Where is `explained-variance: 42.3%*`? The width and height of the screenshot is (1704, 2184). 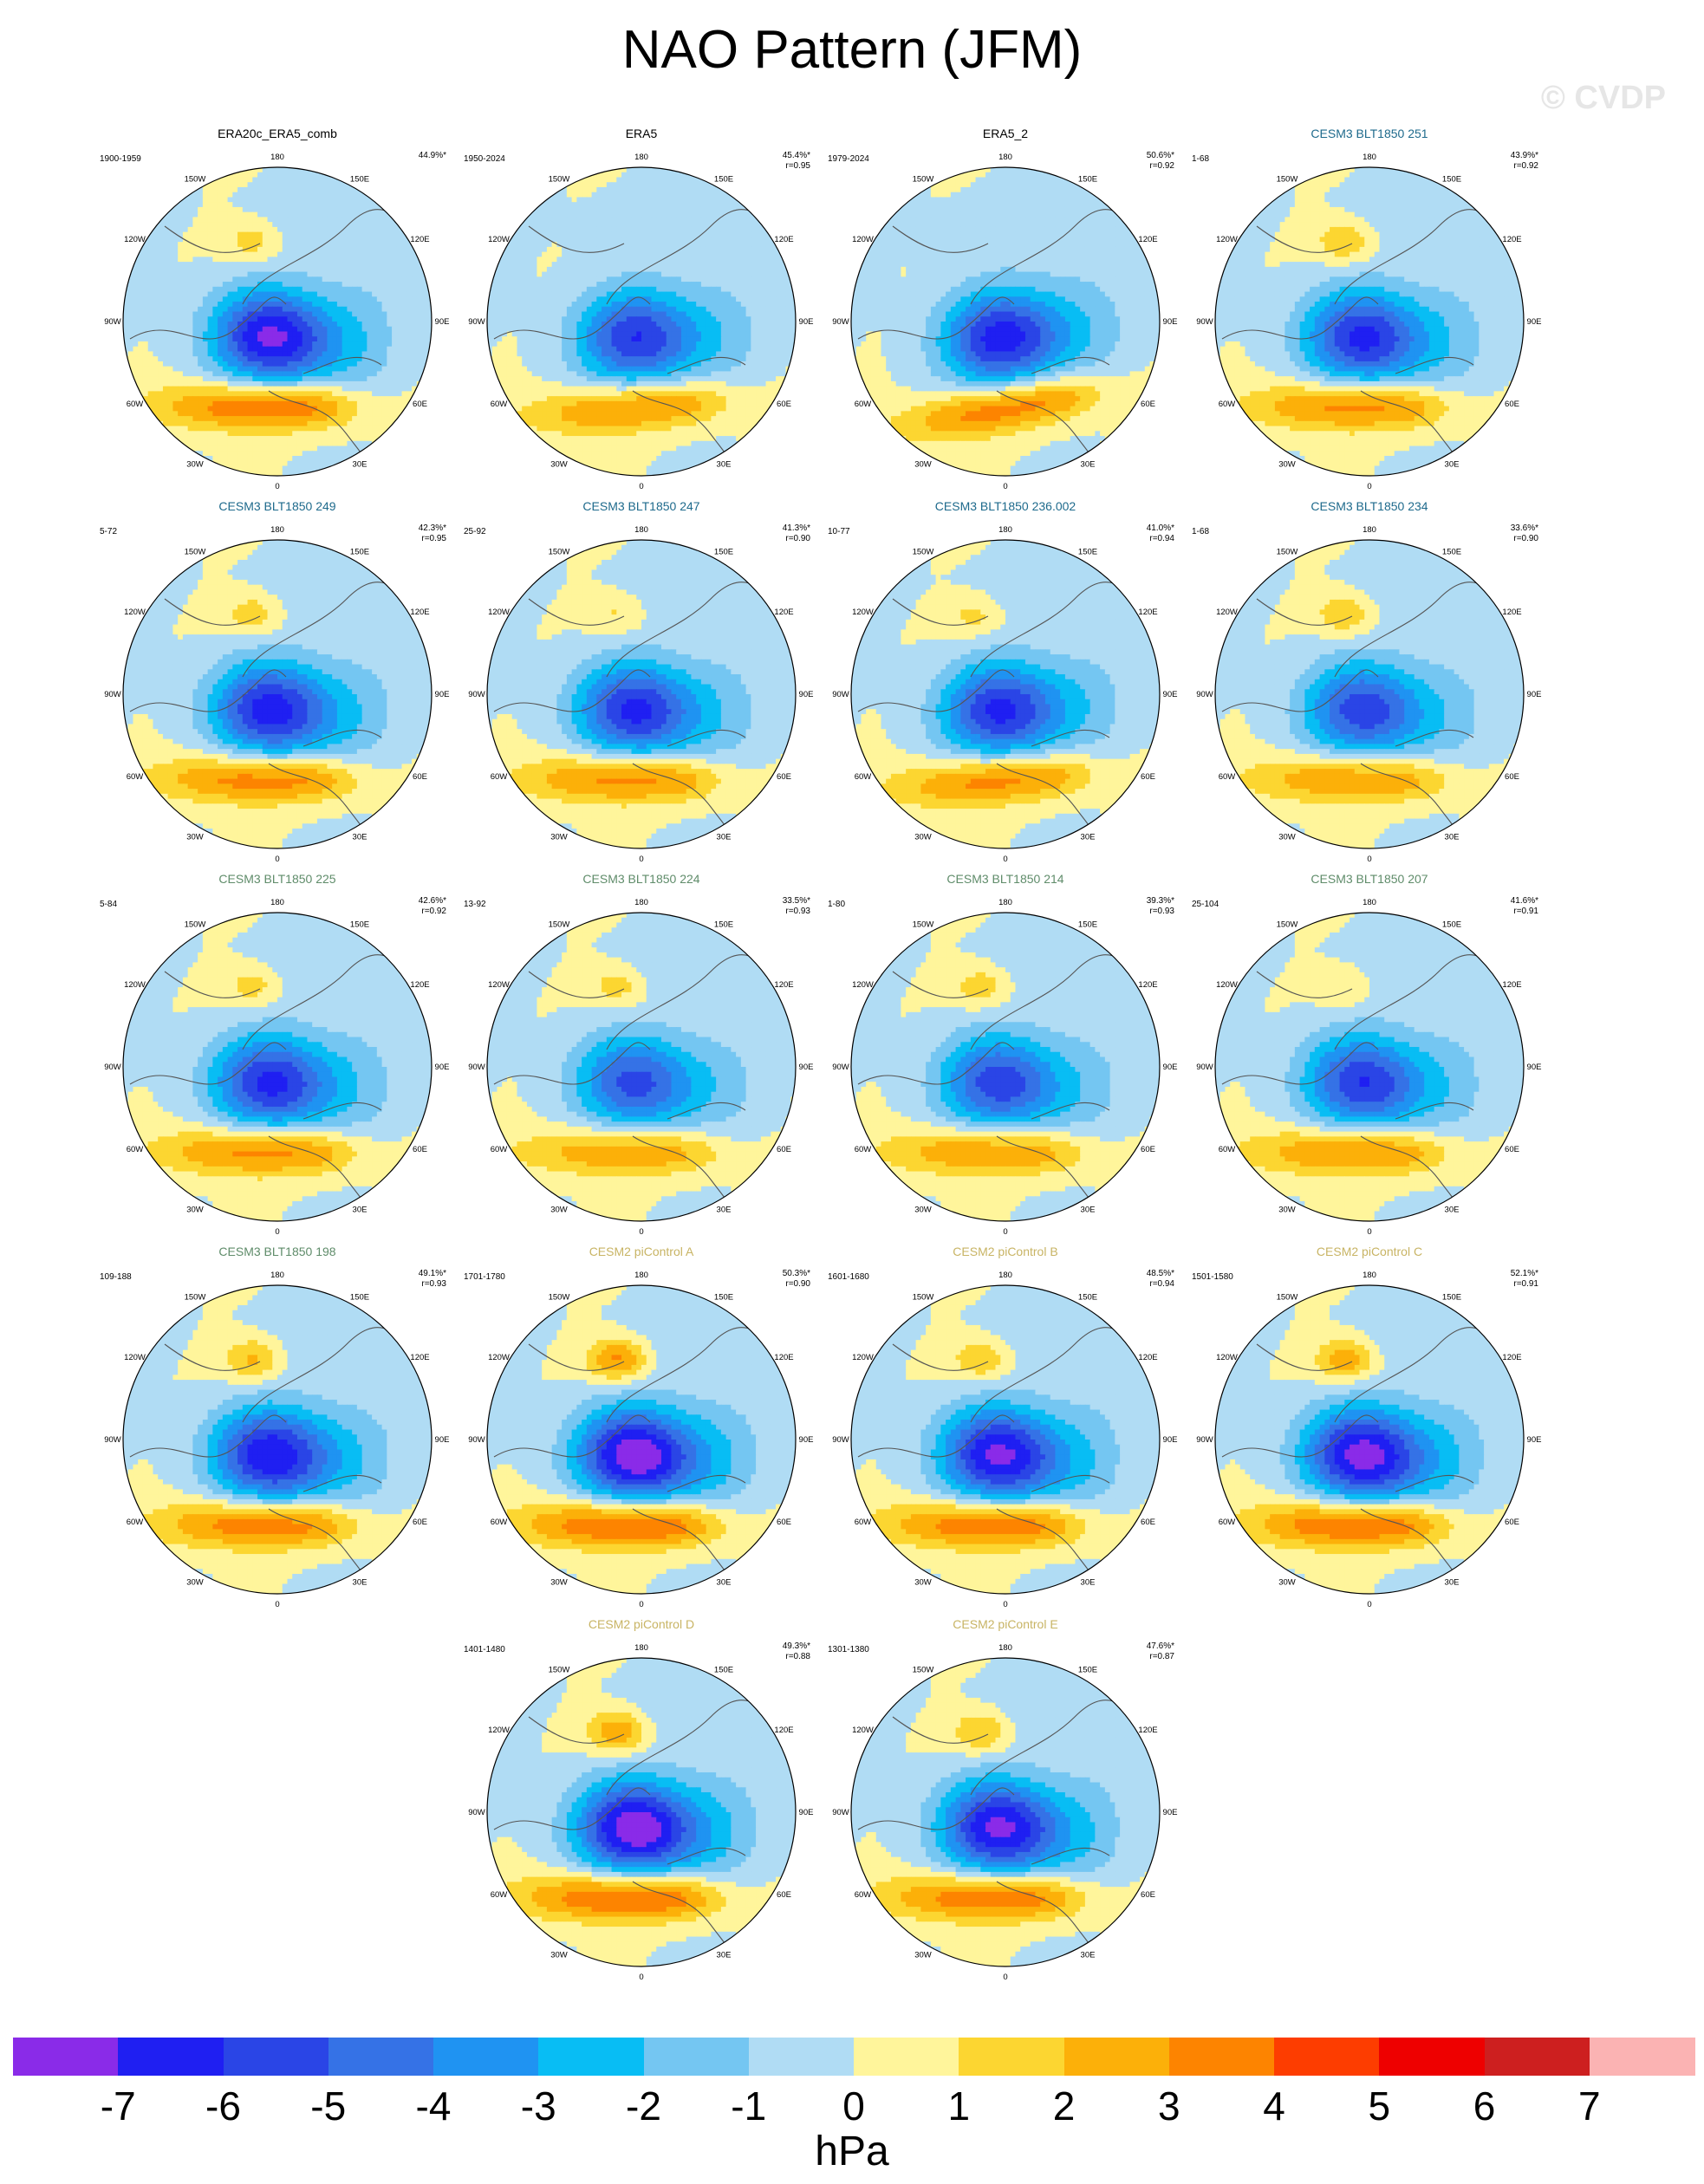
explained-variance: 42.3%* is located at coordinates (407, 528).